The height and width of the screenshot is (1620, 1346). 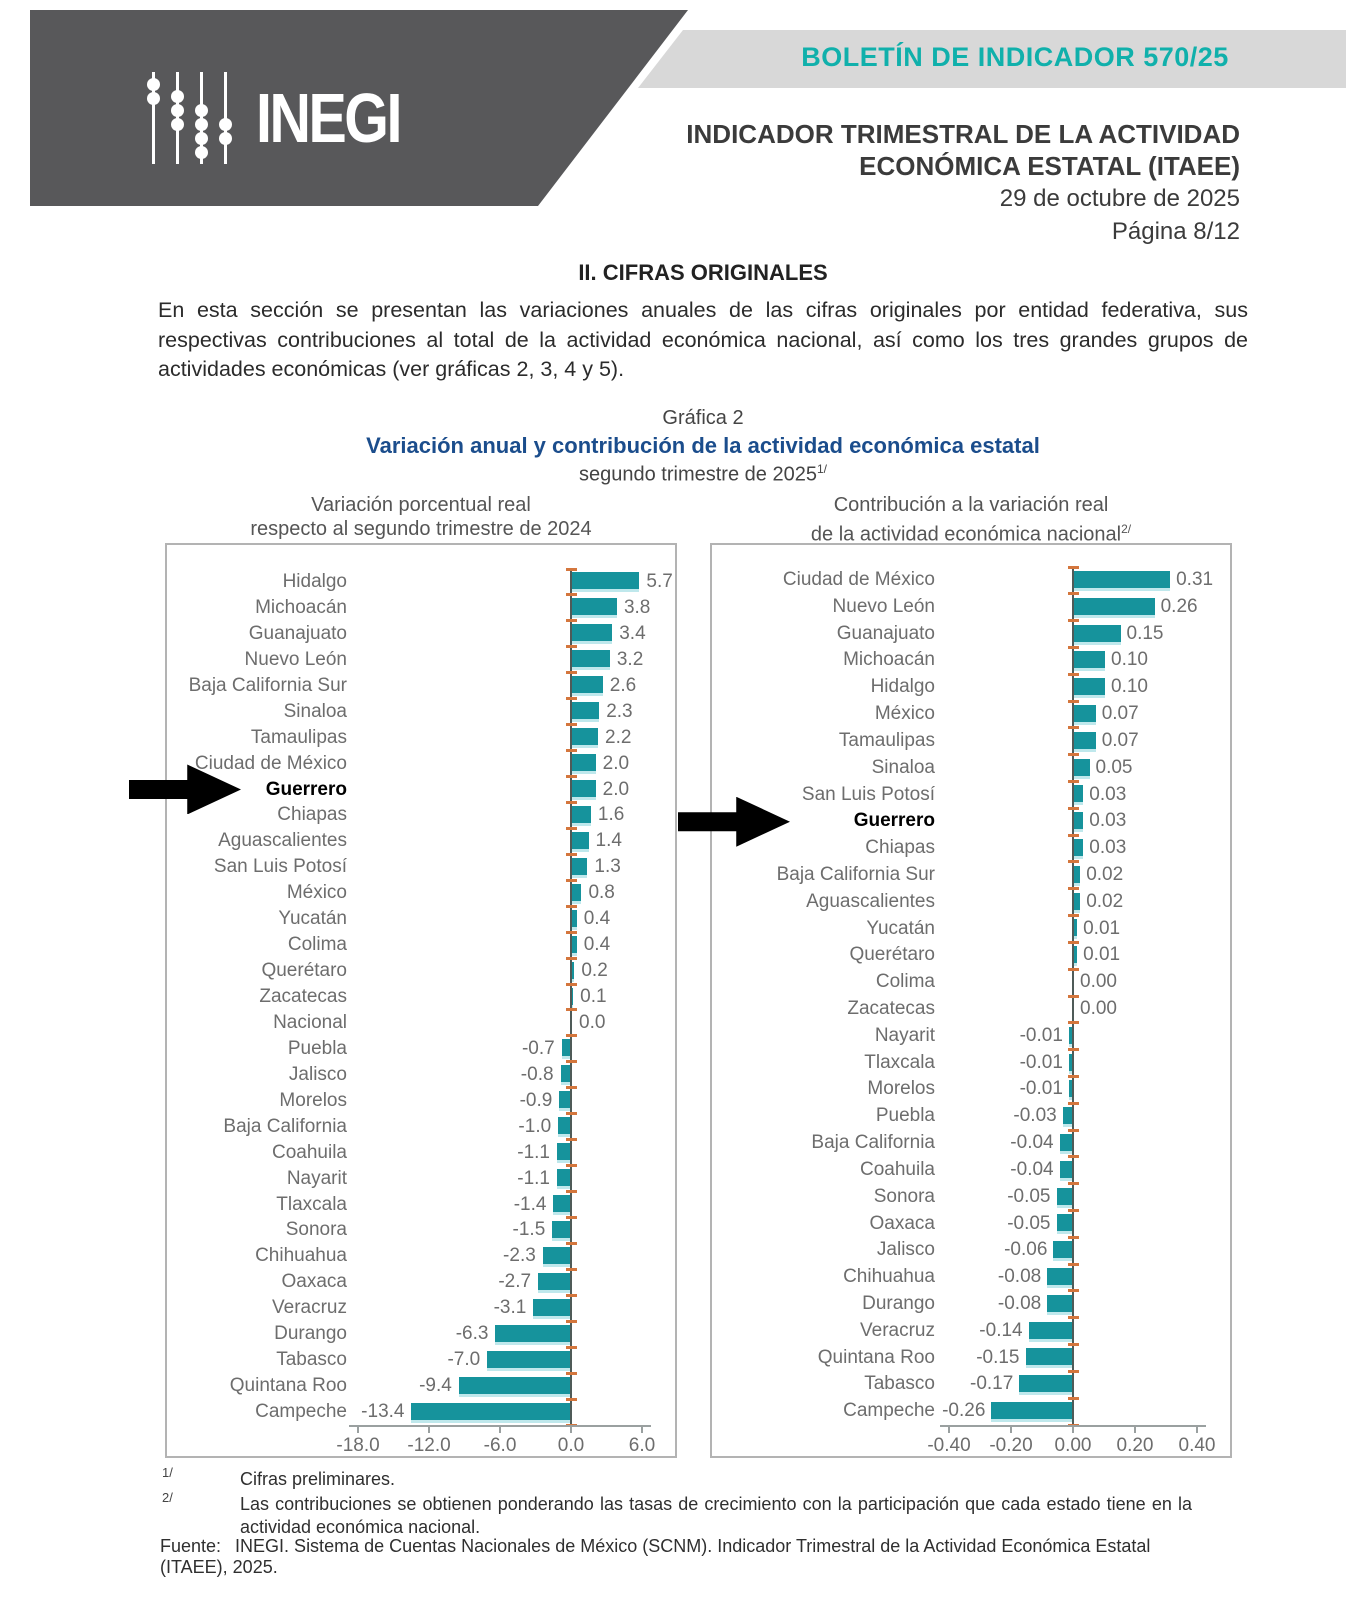 I want to click on doc-page-number: Página 8/12, so click(x=1175, y=231).